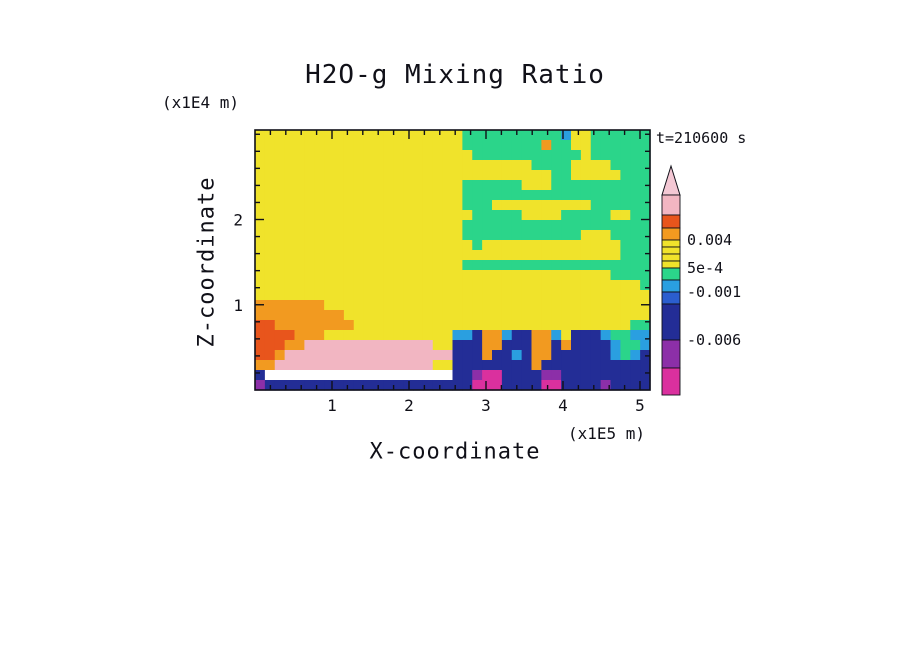 The width and height of the screenshot is (904, 654). Describe the element at coordinates (563, 405) in the screenshot. I see `svg-text: 4` at that location.